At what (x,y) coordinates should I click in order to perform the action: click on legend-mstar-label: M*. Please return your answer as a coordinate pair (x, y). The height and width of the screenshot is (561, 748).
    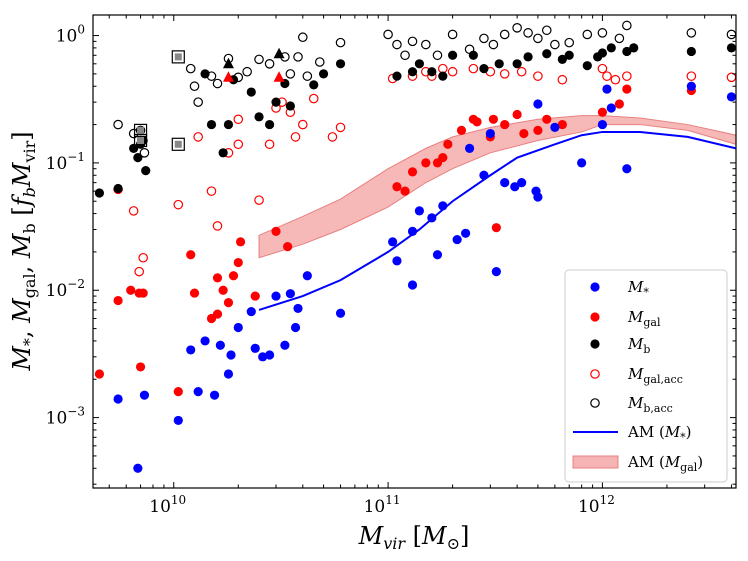
    Looking at the image, I should click on (638, 288).